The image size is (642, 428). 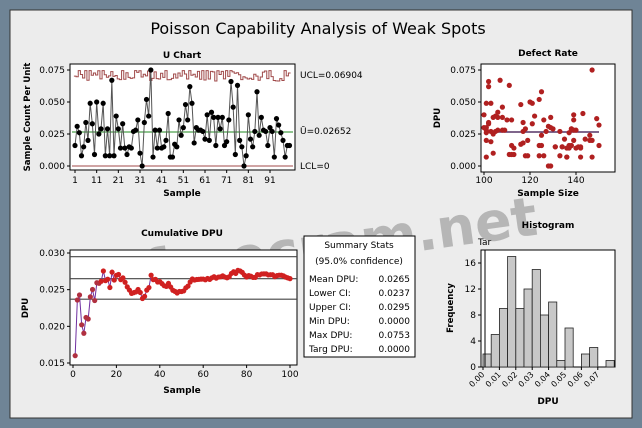 I want to click on stat-label: Min DPU:, so click(x=329, y=322).